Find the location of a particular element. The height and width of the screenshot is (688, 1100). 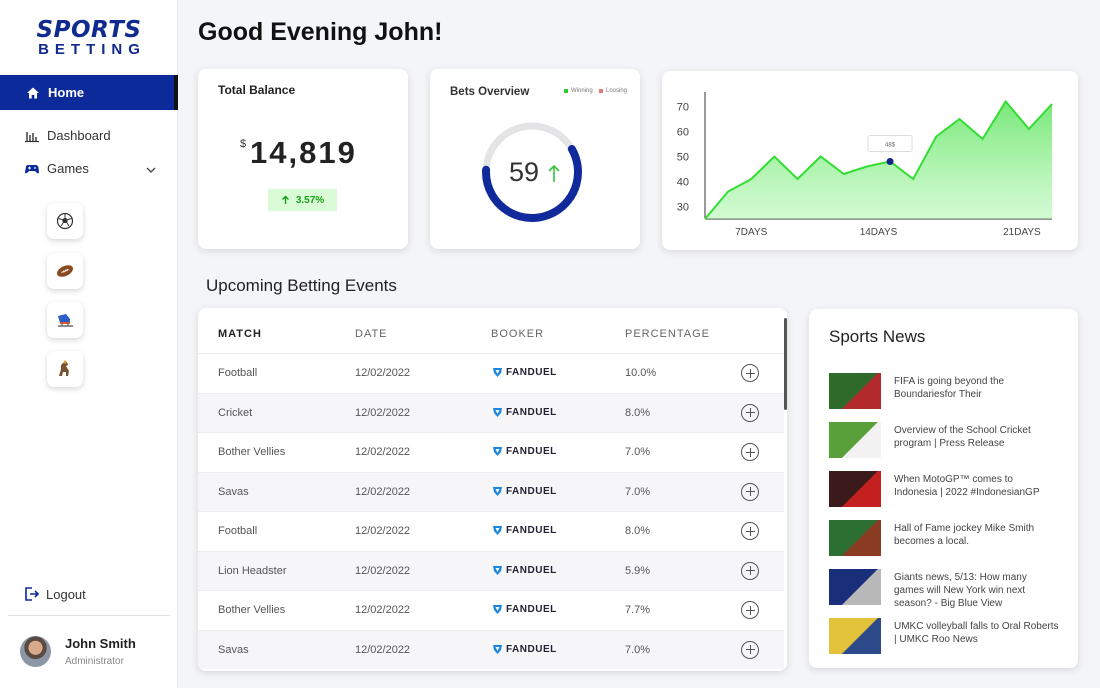

table-row: Football 12/02/2022 FANDUEL 10.0% is located at coordinates (491, 372).